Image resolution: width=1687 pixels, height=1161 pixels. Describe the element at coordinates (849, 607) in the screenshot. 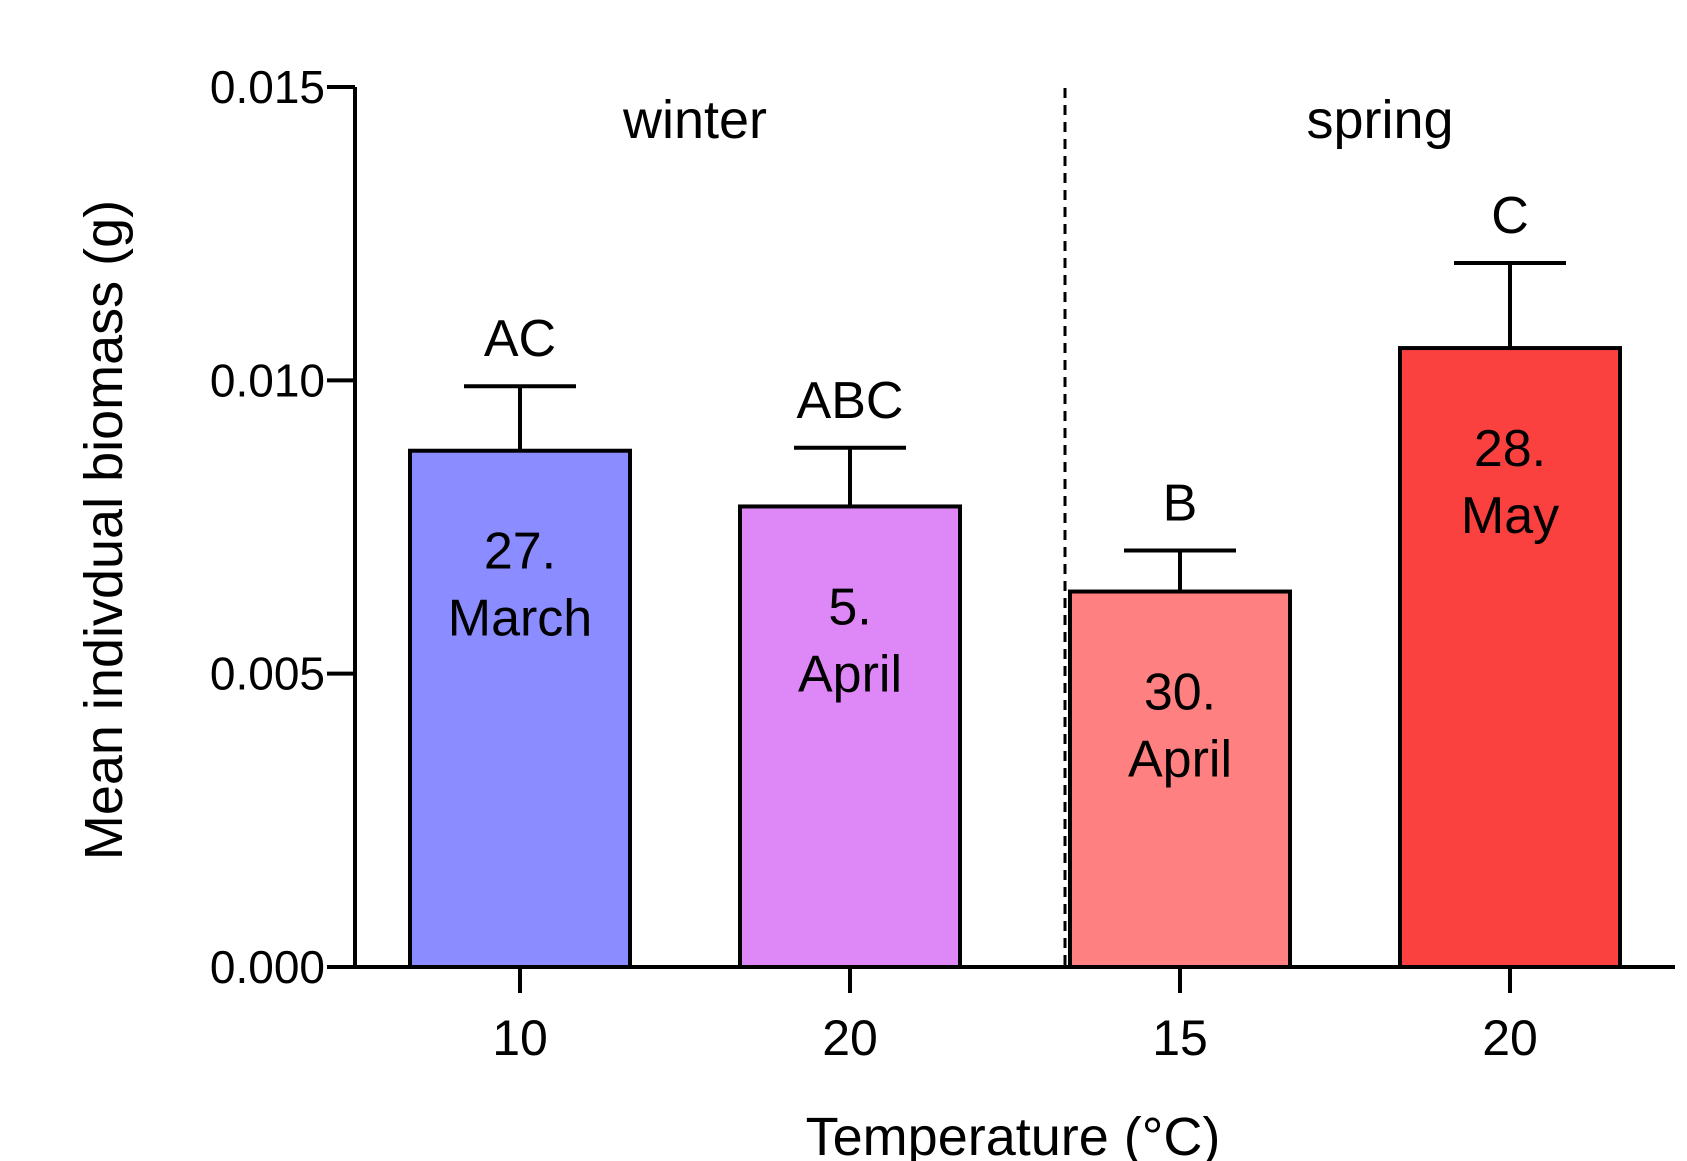

I see `bar-label: 5.` at that location.